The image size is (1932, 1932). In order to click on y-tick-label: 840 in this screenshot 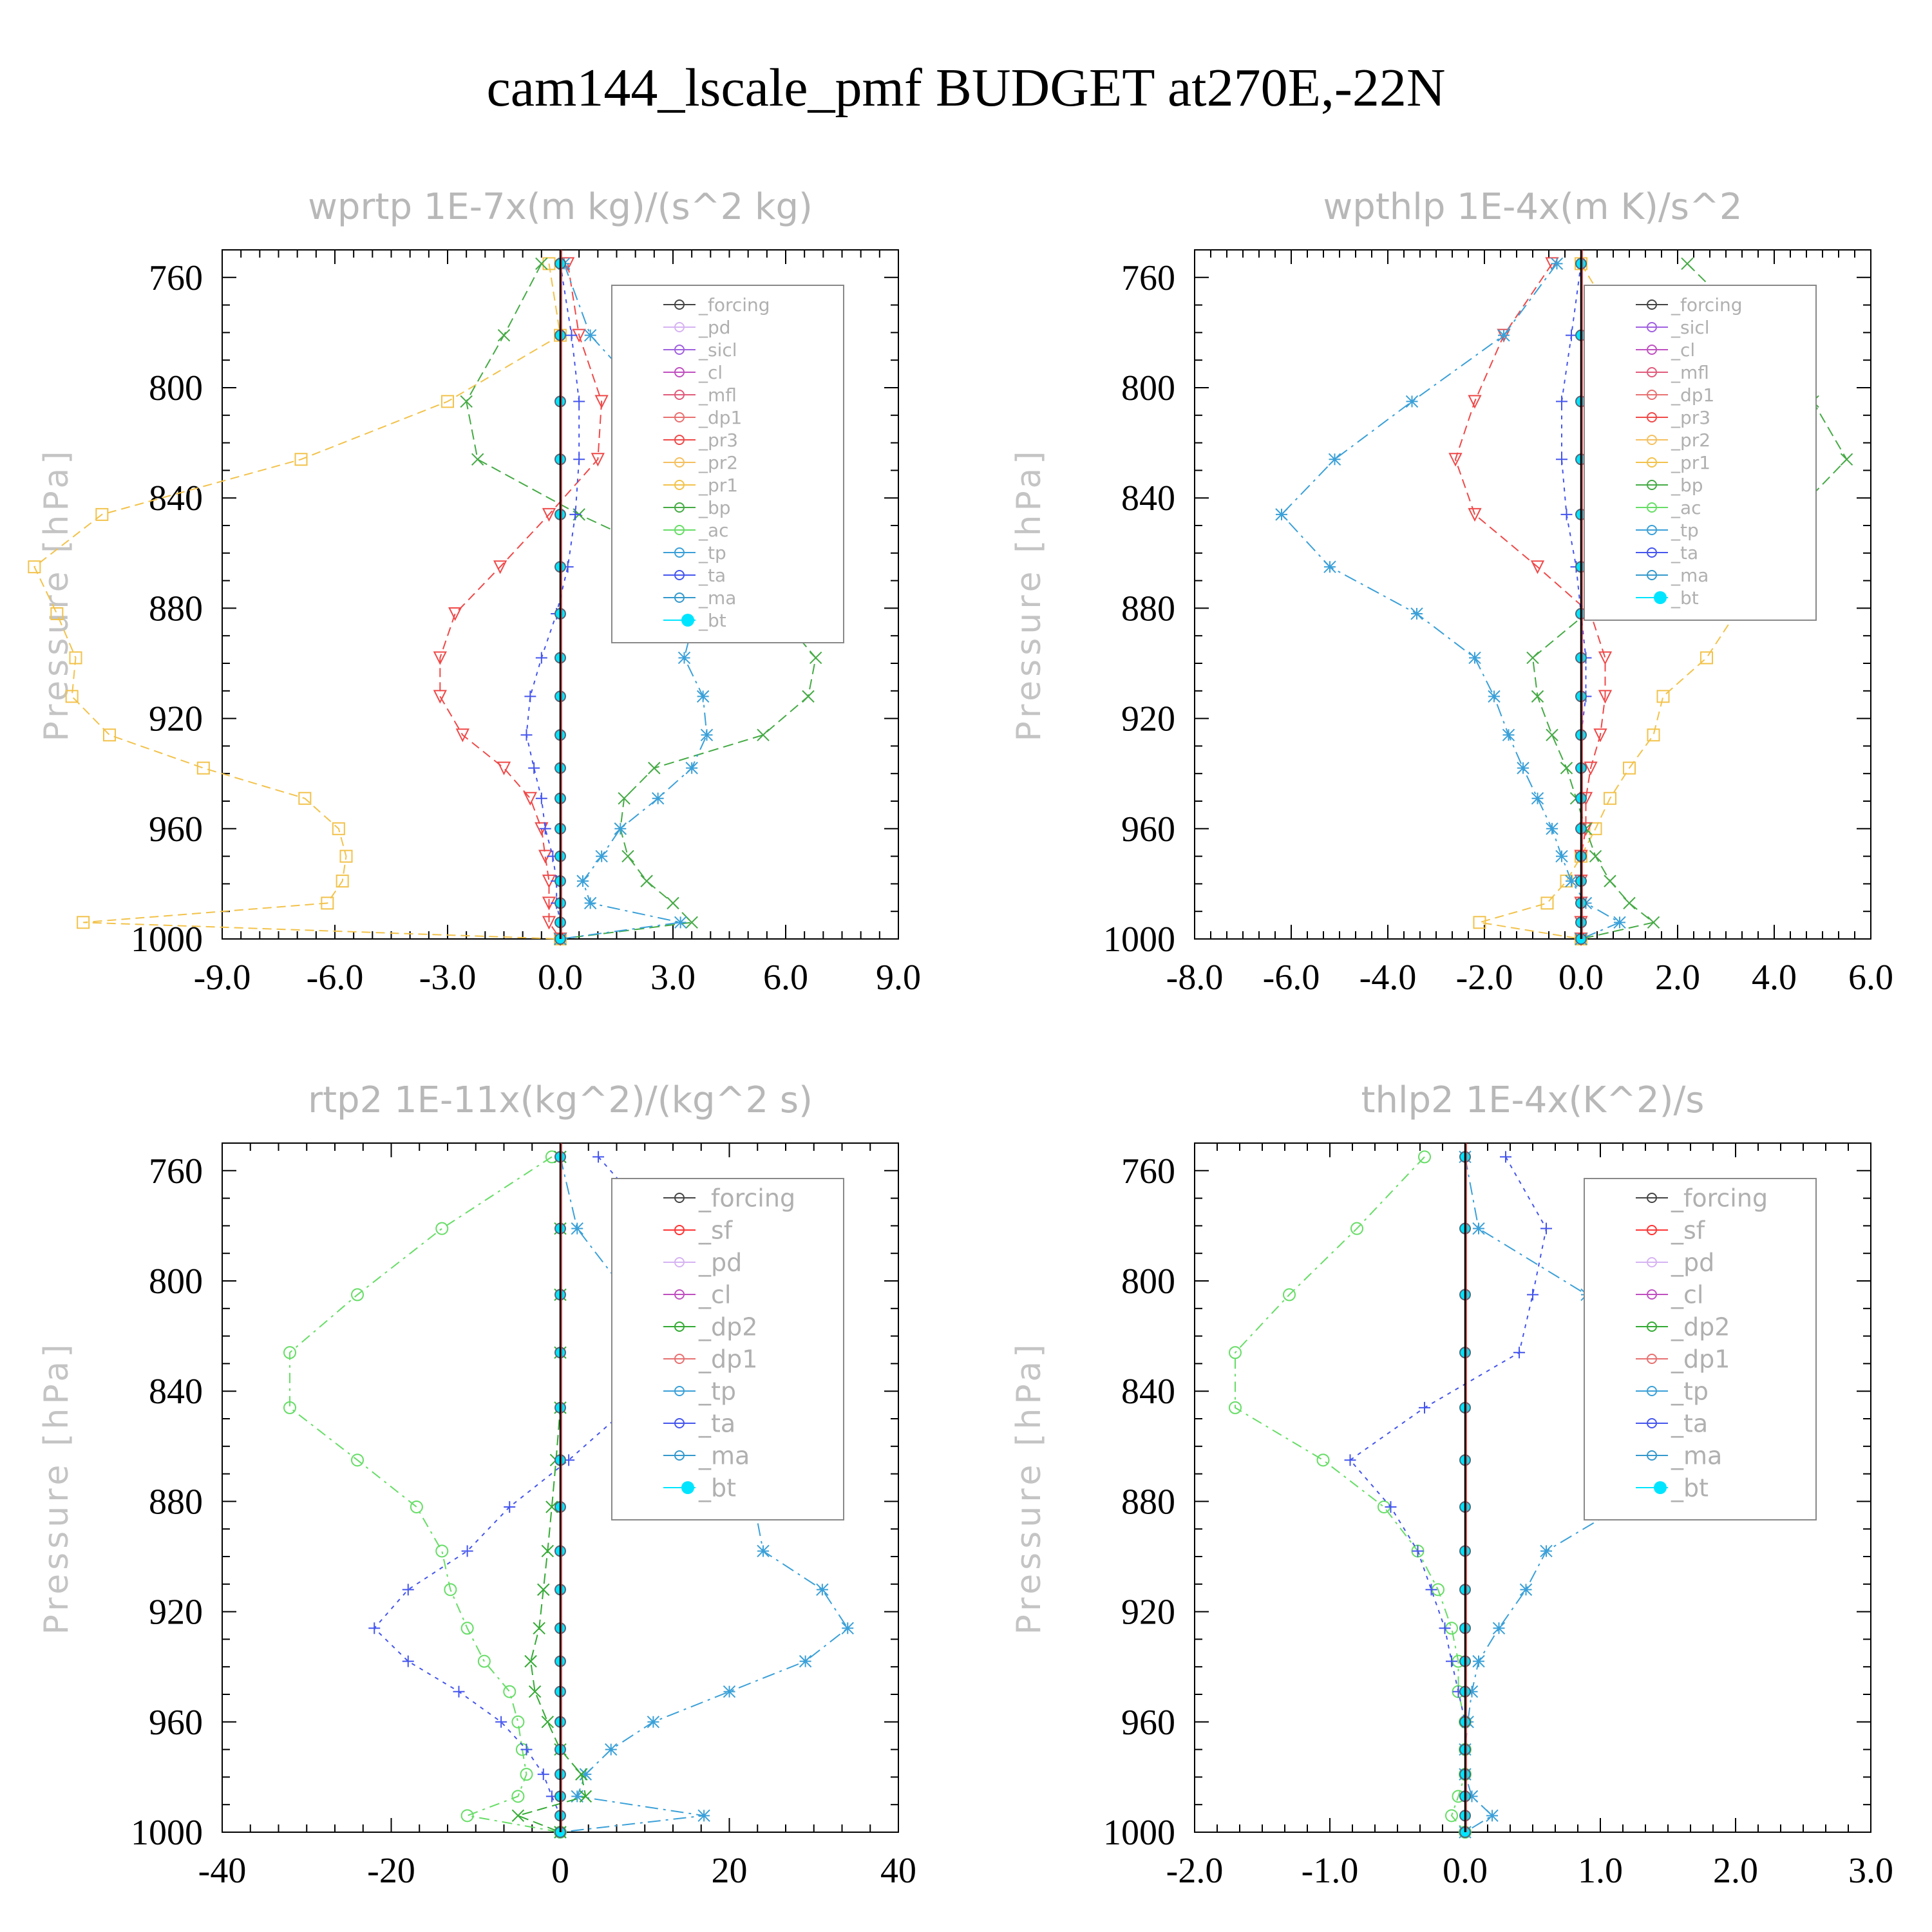, I will do `click(176, 1392)`.